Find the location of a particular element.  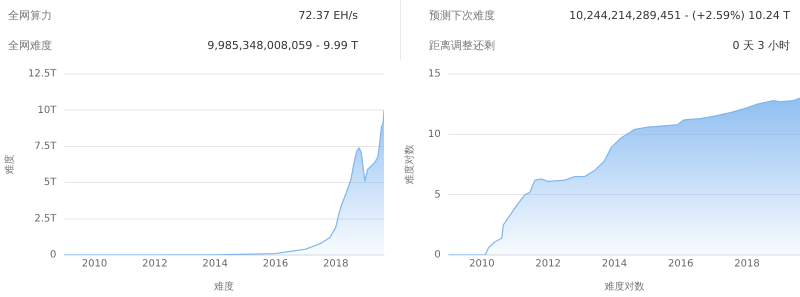

x-axis-title: 难度 is located at coordinates (224, 286).